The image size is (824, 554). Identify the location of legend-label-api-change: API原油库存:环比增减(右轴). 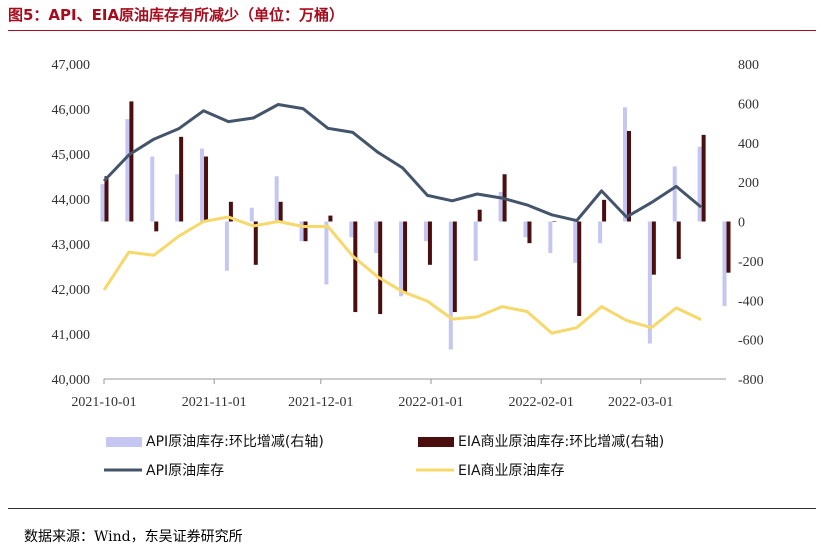
(235, 442).